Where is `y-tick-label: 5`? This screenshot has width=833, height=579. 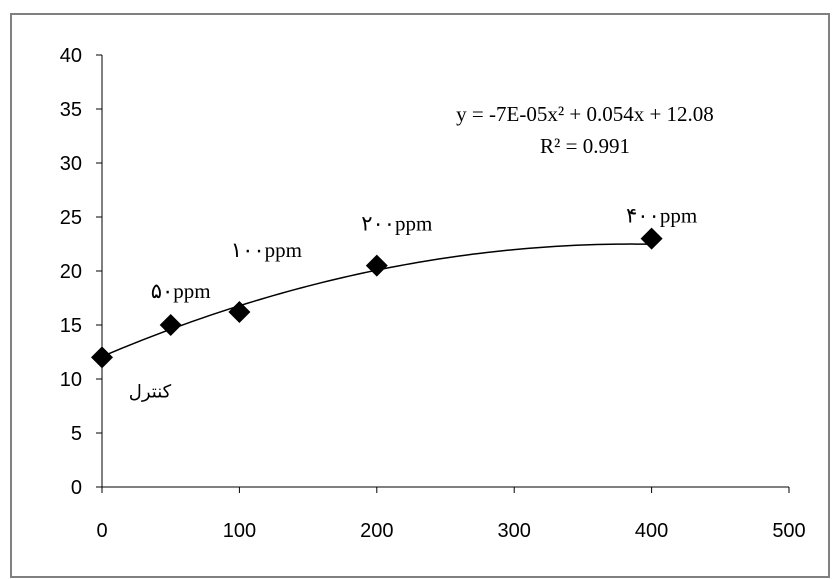
y-tick-label: 5 is located at coordinates (76, 434).